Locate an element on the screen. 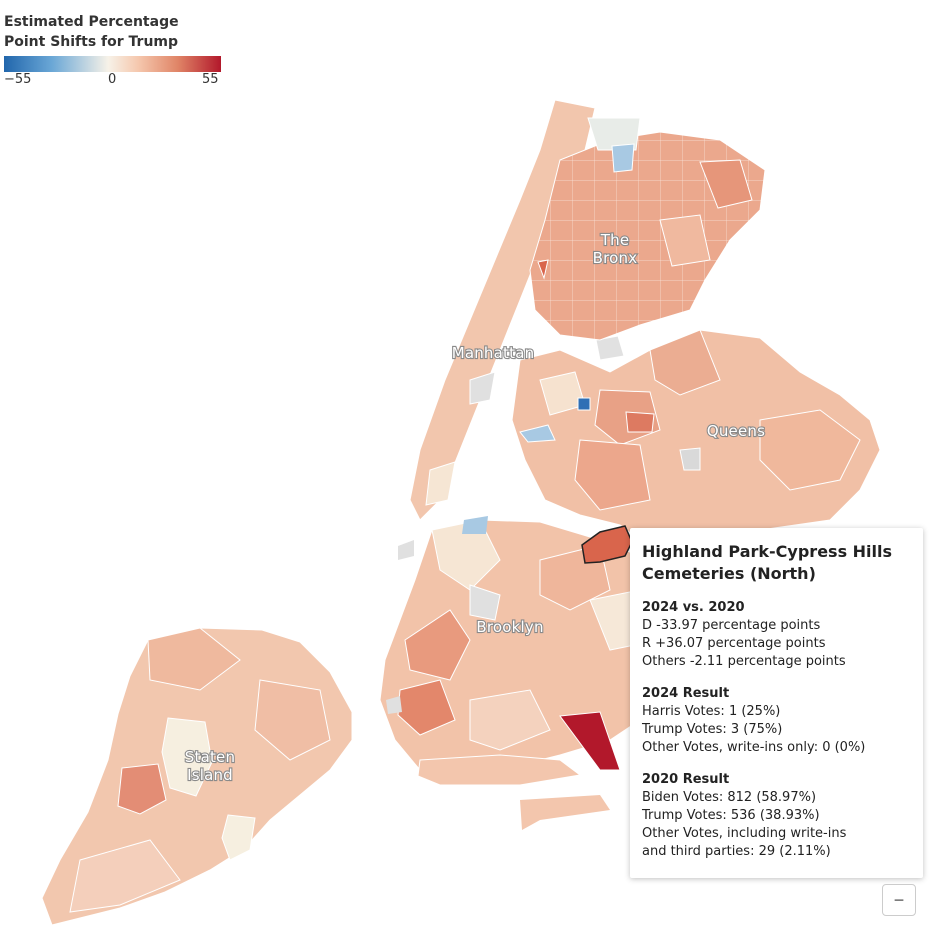  queens-label: Queens is located at coordinates (736, 431).